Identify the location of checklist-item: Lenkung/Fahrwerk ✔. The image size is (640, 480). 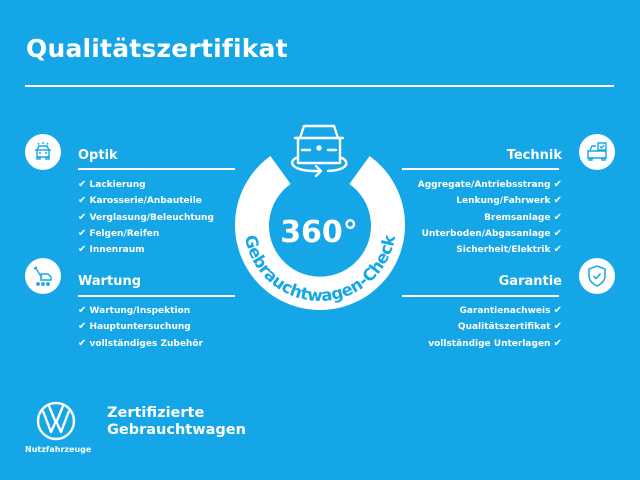
(490, 201).